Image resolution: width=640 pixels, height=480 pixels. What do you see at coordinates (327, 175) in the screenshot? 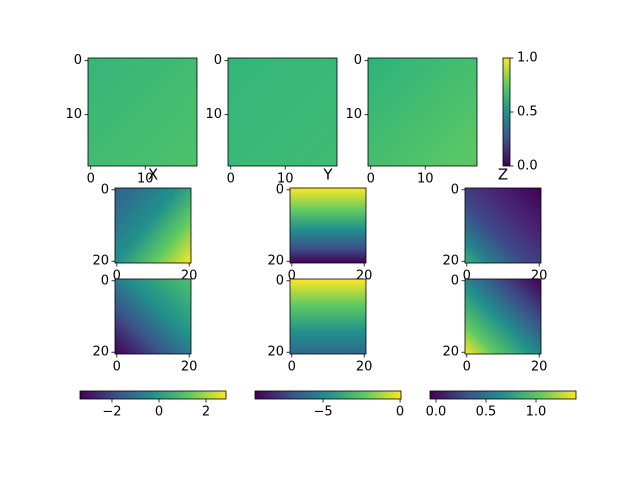
I see `axes-title: Y` at bounding box center [327, 175].